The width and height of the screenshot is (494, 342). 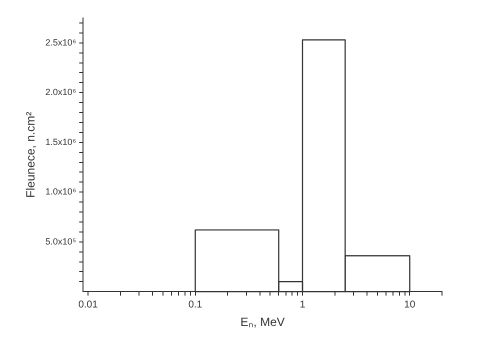 What do you see at coordinates (60, 141) in the screenshot?
I see `y-tick-label: 1.5x10⁶` at bounding box center [60, 141].